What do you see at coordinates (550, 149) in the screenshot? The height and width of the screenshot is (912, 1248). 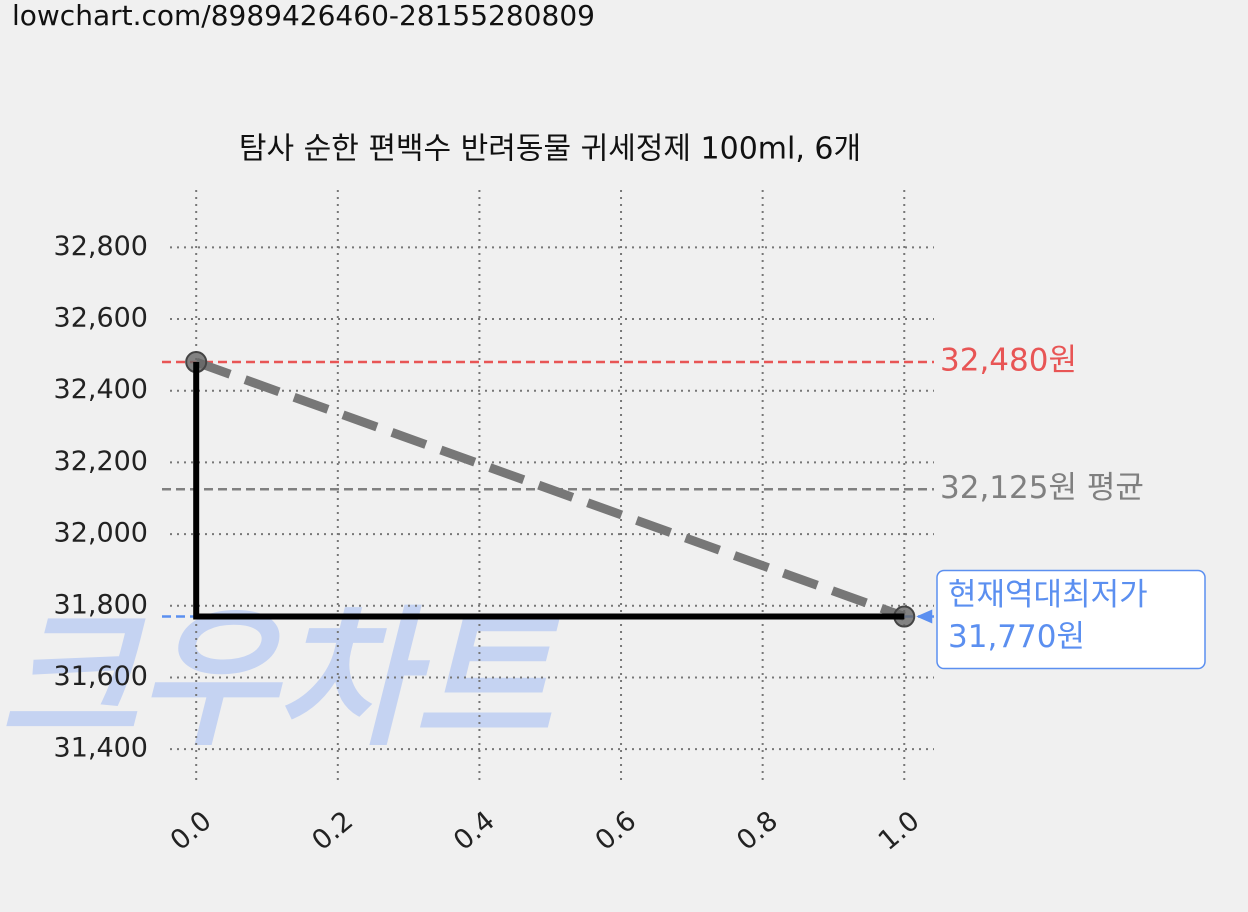 I see `chart-title: 탐사 순한 편백수 반려동물 귀세정제 100ml, 6개` at bounding box center [550, 149].